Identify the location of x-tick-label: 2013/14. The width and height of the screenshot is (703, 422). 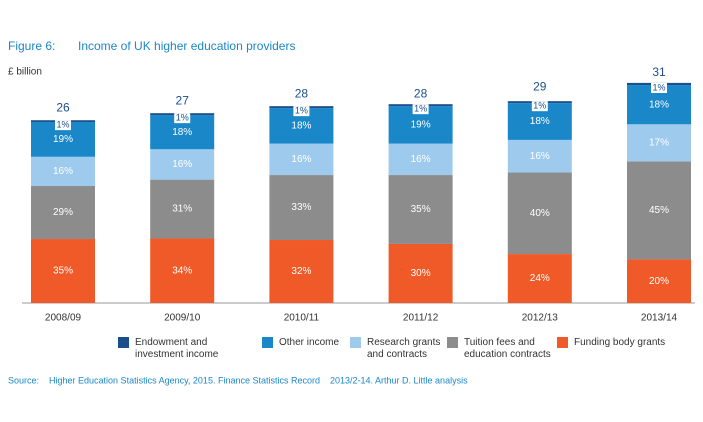
(659, 318).